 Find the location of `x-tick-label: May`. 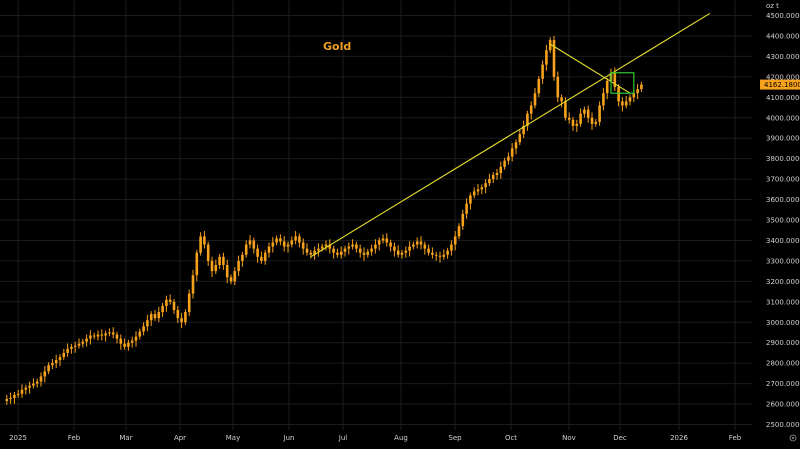

x-tick-label: May is located at coordinates (233, 438).